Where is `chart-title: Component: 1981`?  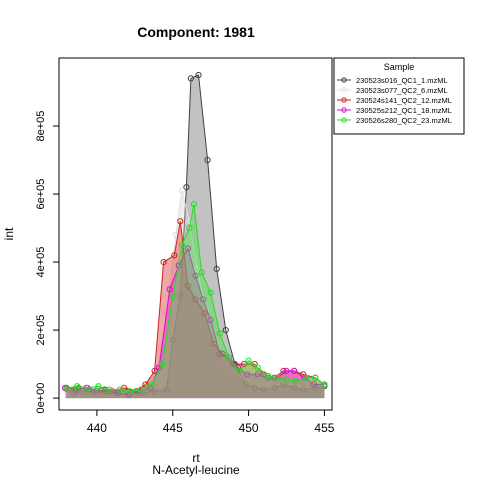 chart-title: Component: 1981 is located at coordinates (196, 32).